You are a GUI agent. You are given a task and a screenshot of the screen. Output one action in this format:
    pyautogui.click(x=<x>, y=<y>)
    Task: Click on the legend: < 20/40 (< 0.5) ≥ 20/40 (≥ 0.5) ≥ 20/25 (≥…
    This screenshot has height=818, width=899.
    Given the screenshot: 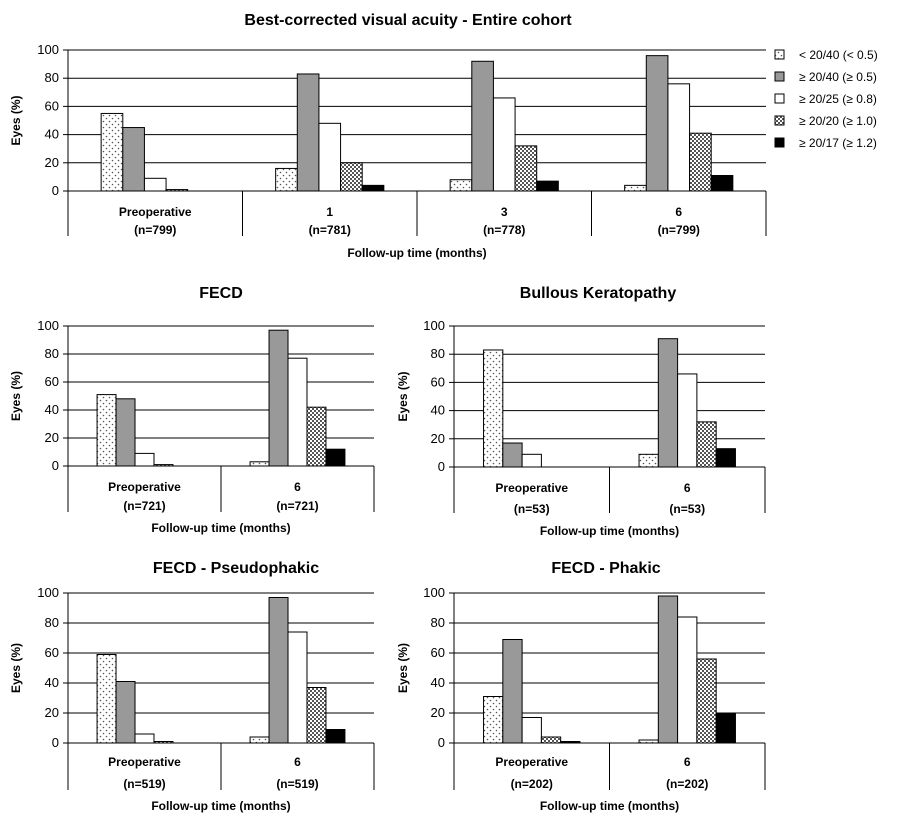 What is the action you would take?
    pyautogui.click(x=826, y=99)
    